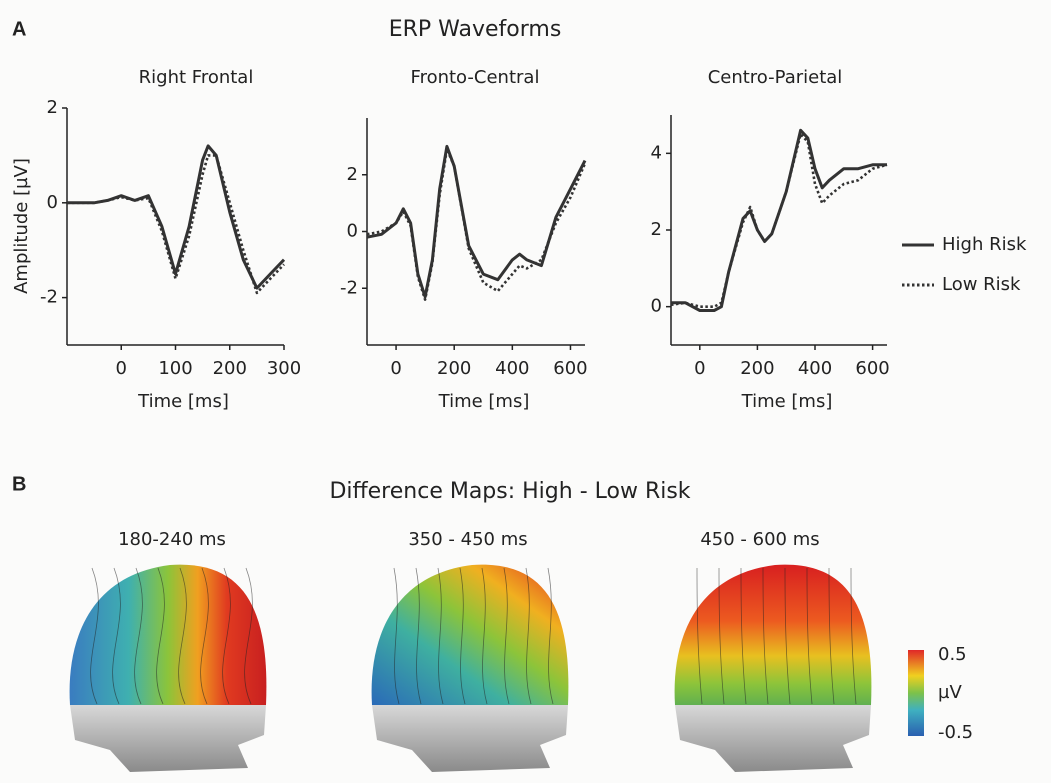 Image resolution: width=1051 pixels, height=783 pixels. What do you see at coordinates (175, 368) in the screenshot?
I see `x-tick-label: 100` at bounding box center [175, 368].